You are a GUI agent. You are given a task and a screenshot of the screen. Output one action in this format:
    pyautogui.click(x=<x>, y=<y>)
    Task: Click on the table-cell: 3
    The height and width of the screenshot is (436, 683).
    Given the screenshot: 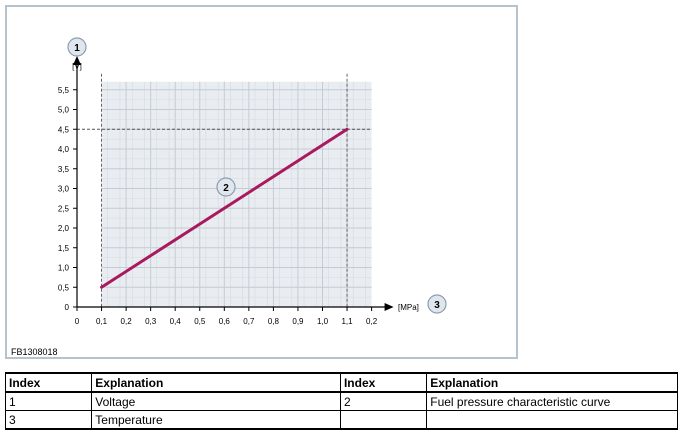 What is the action you would take?
    pyautogui.click(x=48, y=420)
    